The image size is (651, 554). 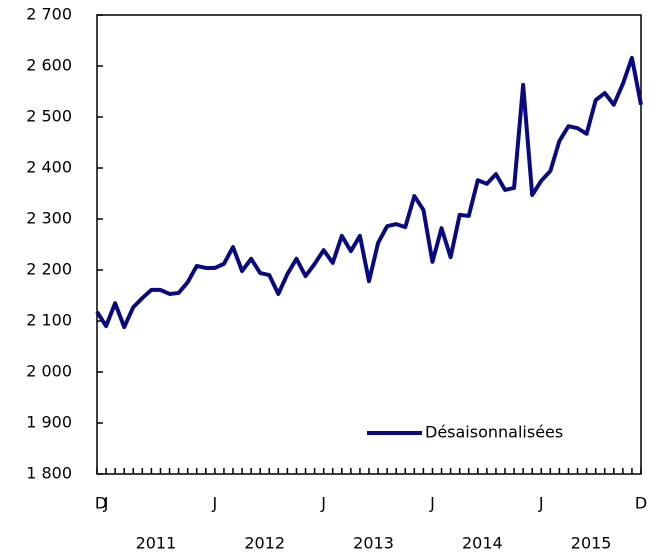 I want to click on y-tick-label: 2 400, so click(x=49, y=167).